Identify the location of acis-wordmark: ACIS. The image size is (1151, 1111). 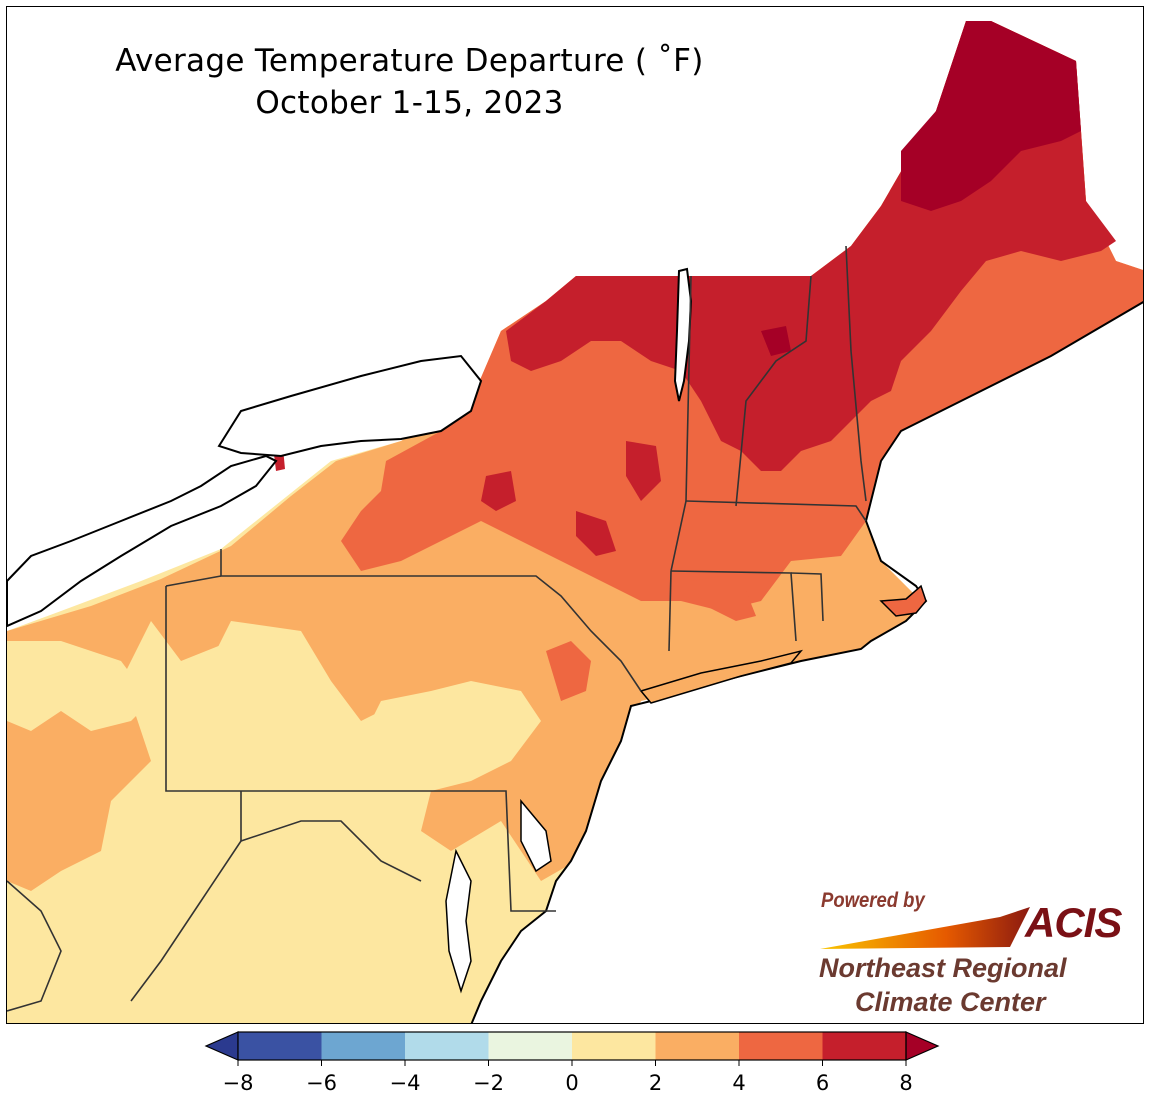
(1073, 922).